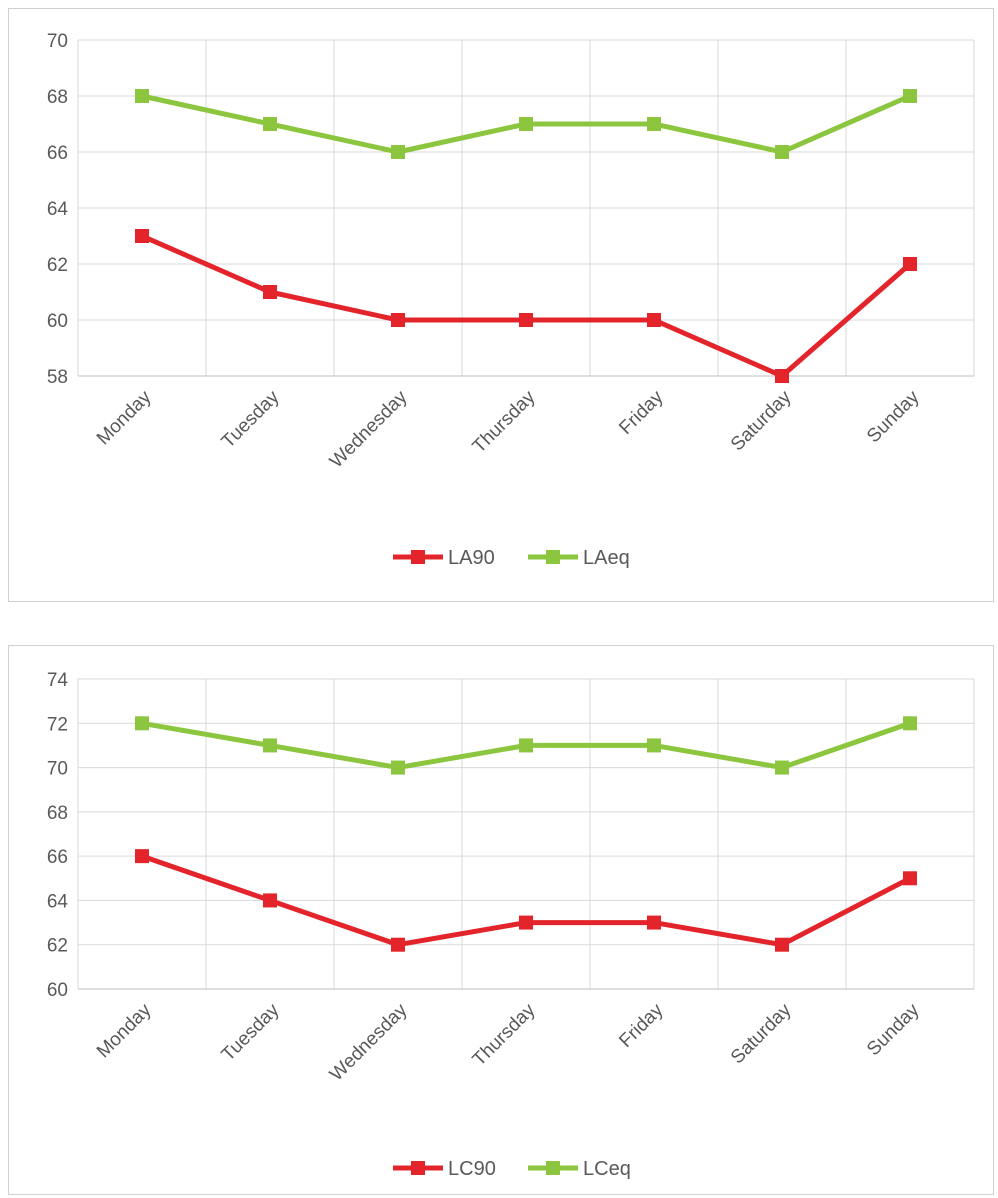 The width and height of the screenshot is (998, 1198). What do you see at coordinates (526, 900) in the screenshot?
I see `series-LC90` at bounding box center [526, 900].